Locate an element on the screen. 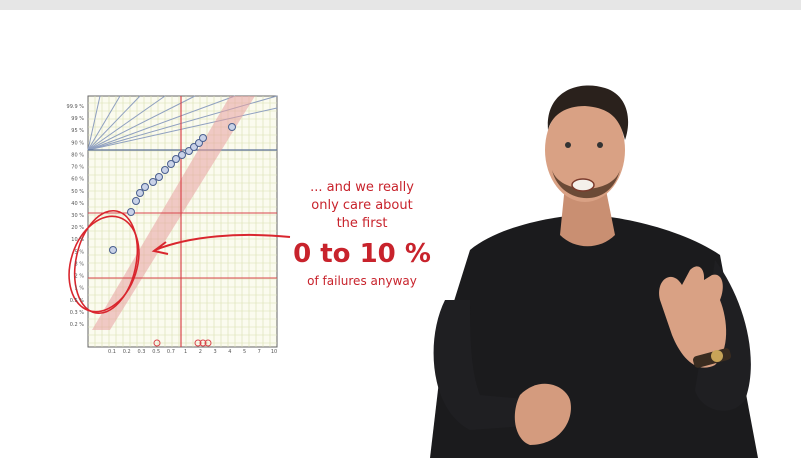  x-tick-label: 2 is located at coordinates (200, 352).